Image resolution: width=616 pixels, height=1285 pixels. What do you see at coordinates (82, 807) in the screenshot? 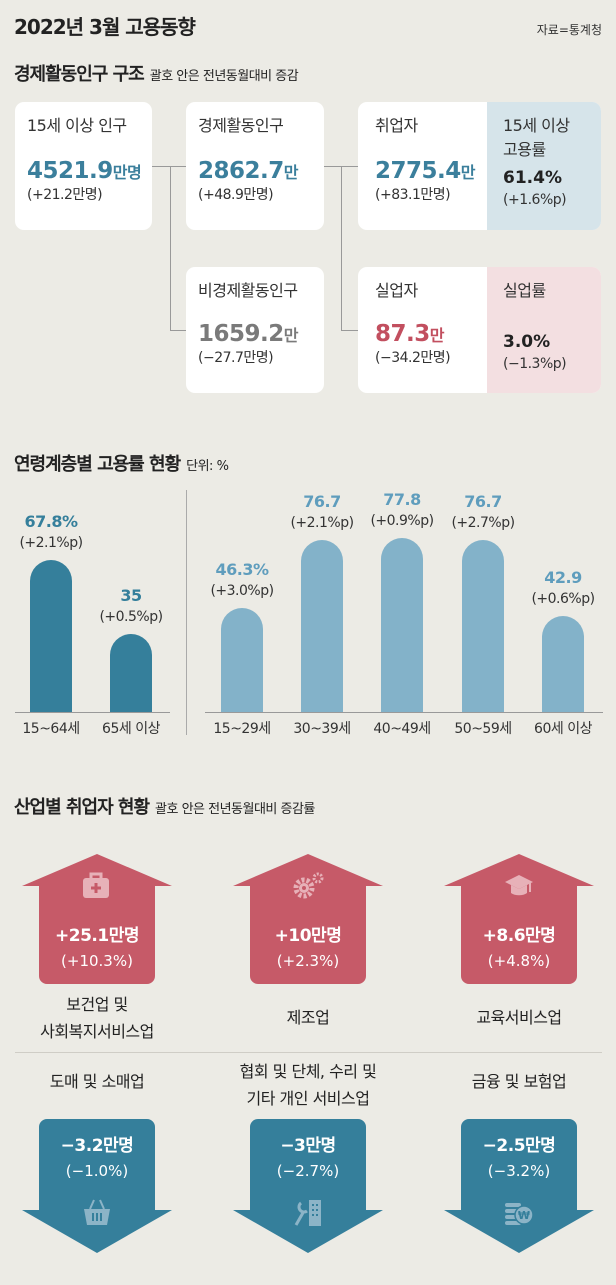
I see `industry-title: 산업별 취업자 현황` at bounding box center [82, 807].